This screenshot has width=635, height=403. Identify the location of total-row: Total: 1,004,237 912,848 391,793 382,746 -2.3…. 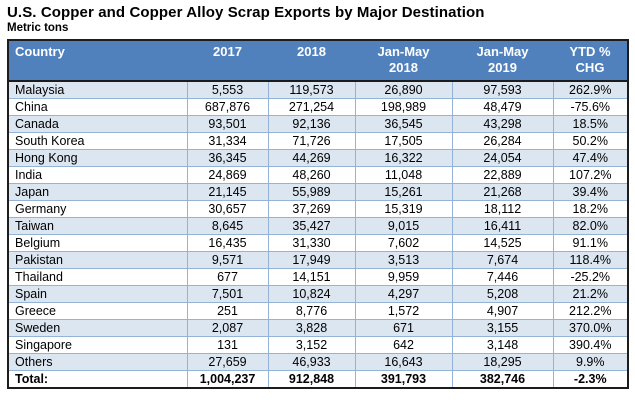
(318, 379).